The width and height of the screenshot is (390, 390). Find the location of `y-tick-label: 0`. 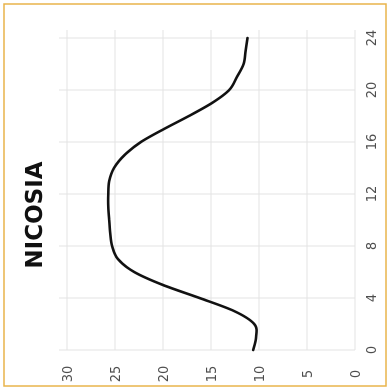

y-tick-label: 0 is located at coordinates (356, 374).